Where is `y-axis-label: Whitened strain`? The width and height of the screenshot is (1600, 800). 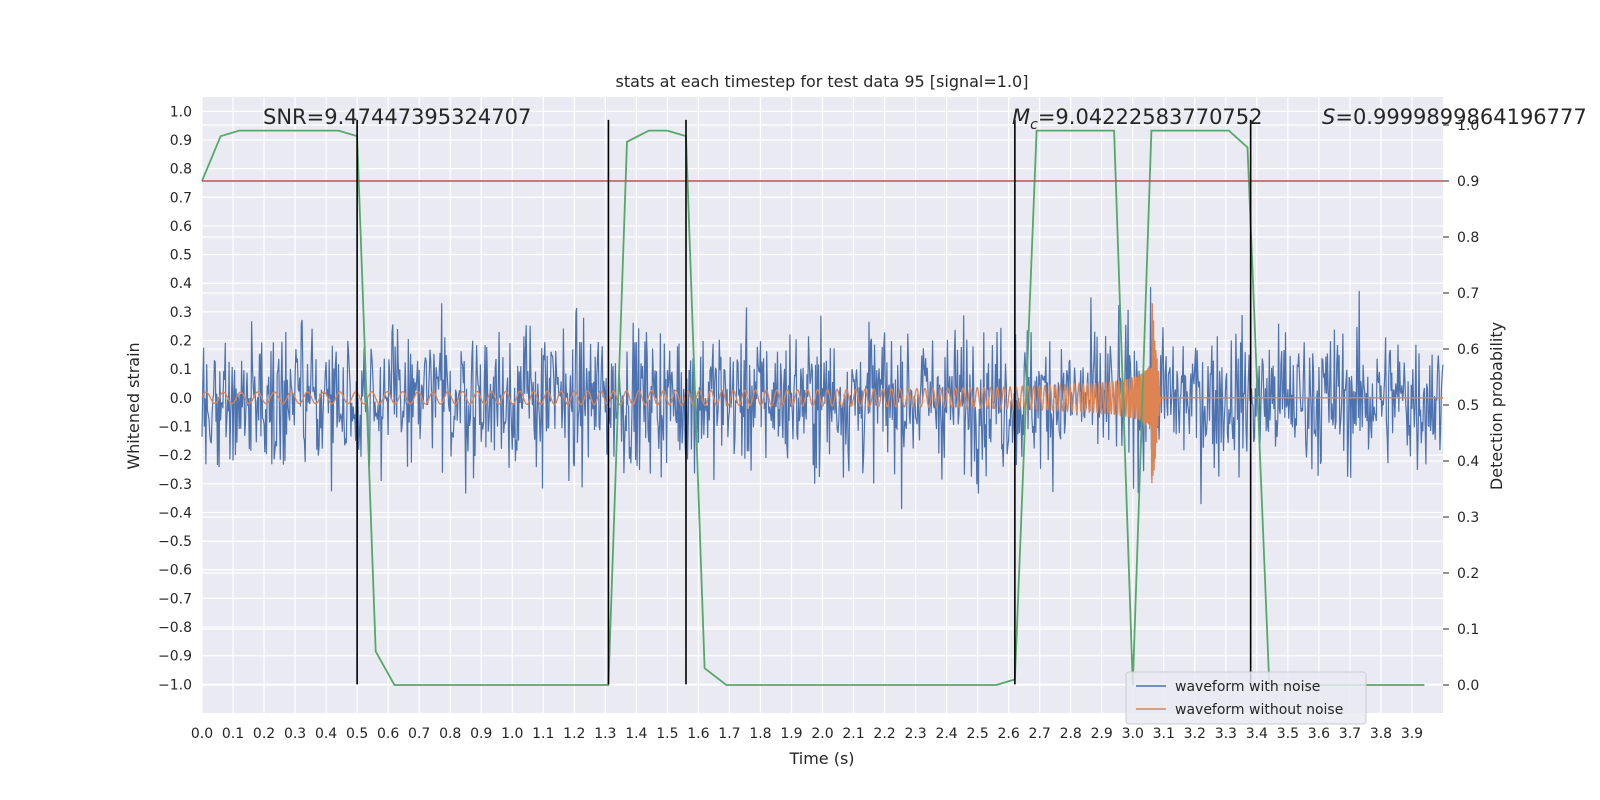 y-axis-label: Whitened strain is located at coordinates (133, 405).